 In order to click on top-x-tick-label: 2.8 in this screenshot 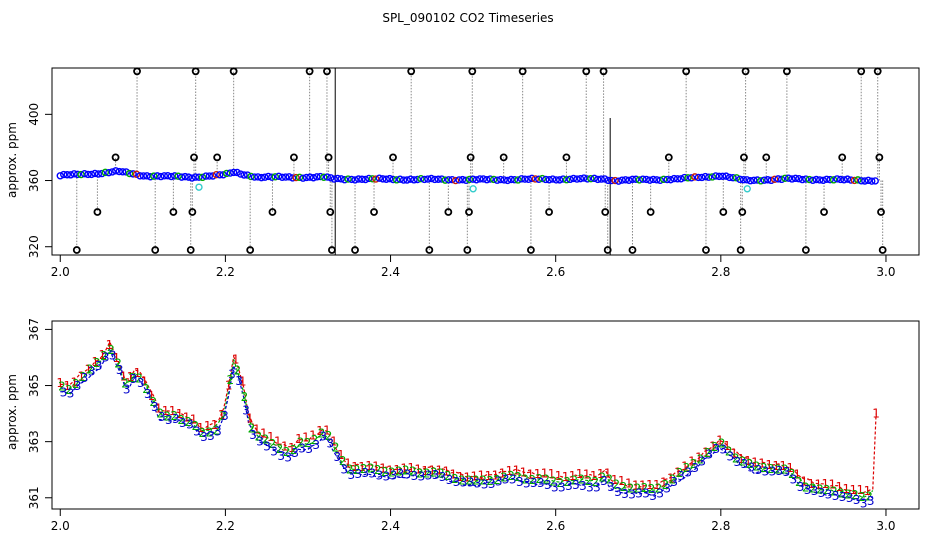, I will do `click(720, 272)`.